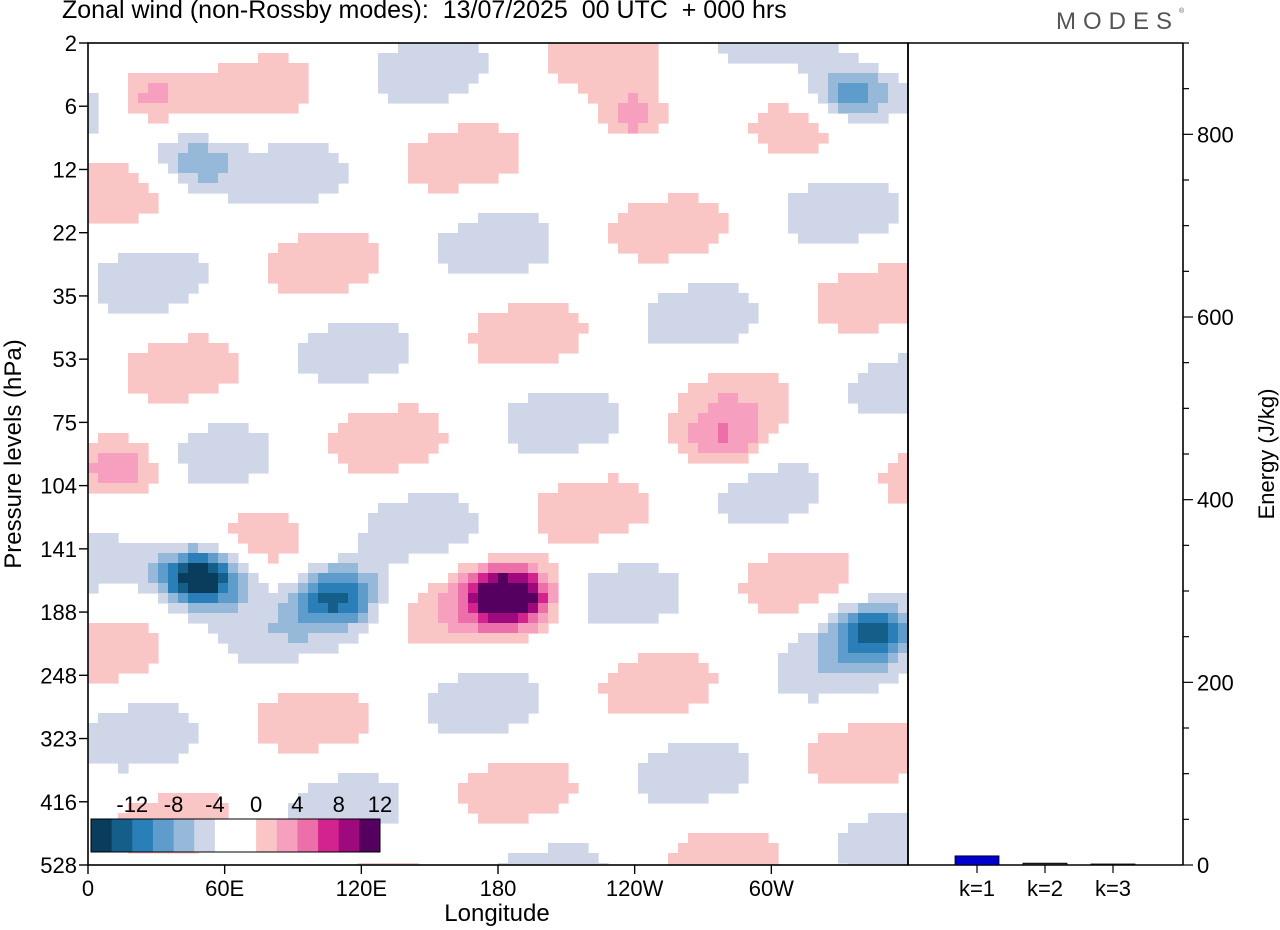 The height and width of the screenshot is (930, 1280). Describe the element at coordinates (771, 888) in the screenshot. I see `x-tick-label: 60W` at that location.